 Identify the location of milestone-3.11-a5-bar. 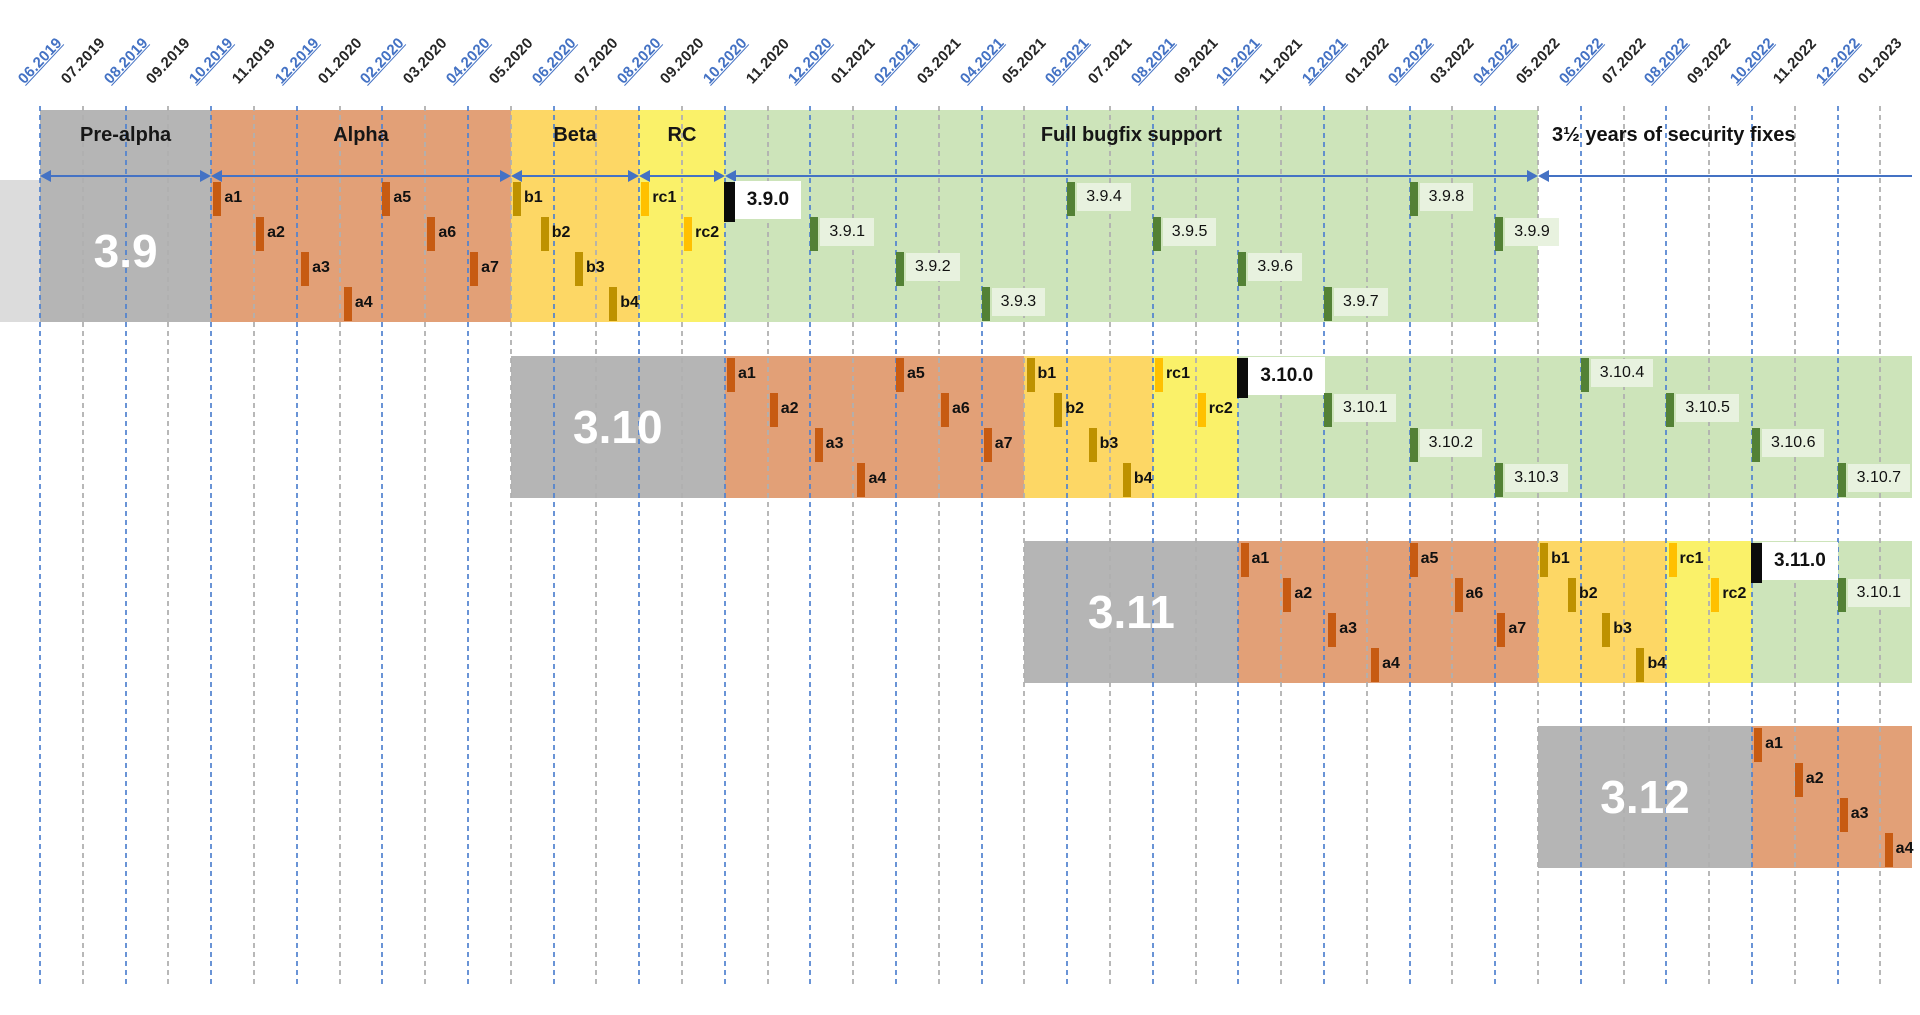
(1413, 560).